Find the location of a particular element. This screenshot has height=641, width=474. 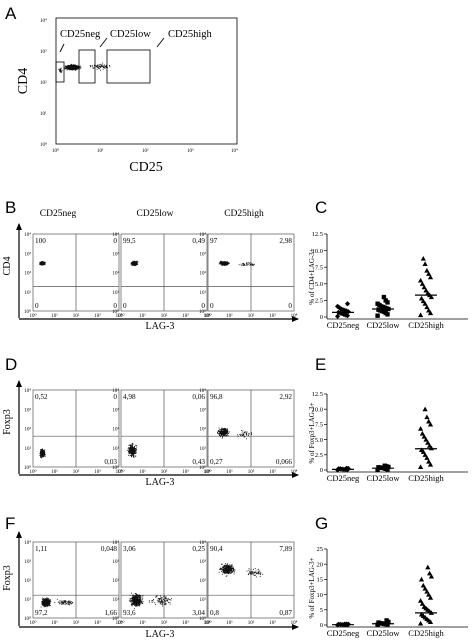

panel-letter-e: E is located at coordinates (320, 364).